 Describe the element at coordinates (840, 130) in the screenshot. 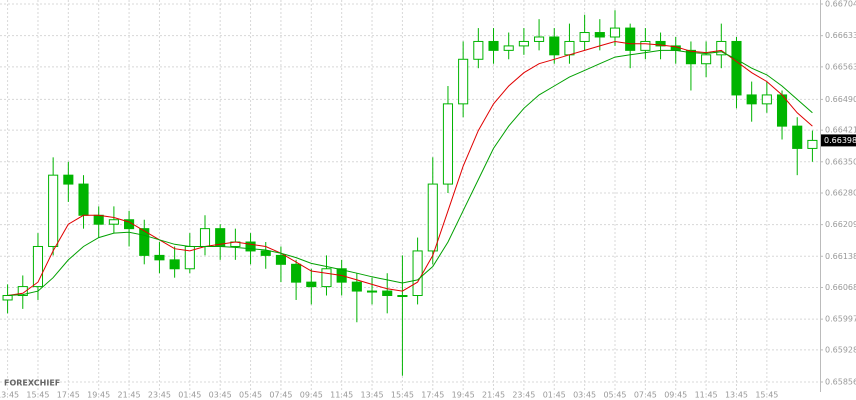

I see `y-tick-label: 0.66421` at that location.